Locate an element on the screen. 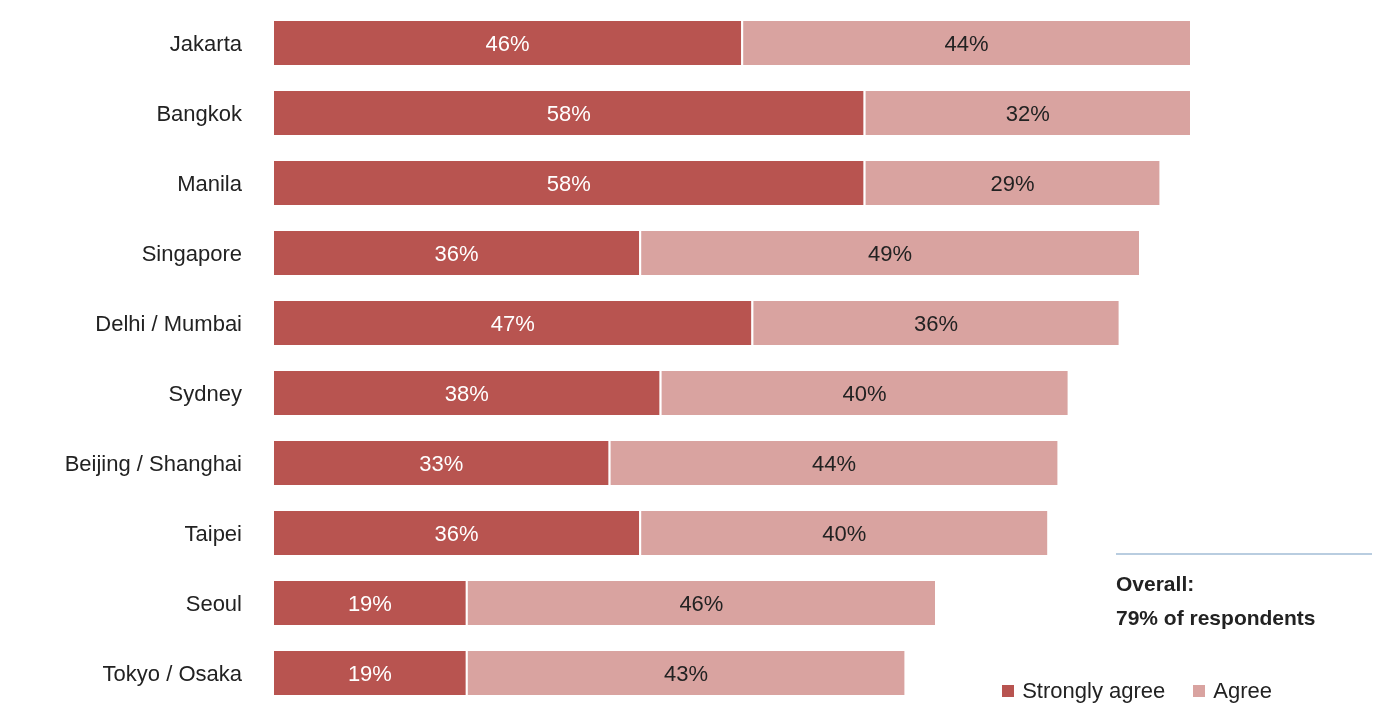 The image size is (1380, 710). y-tick-label: Jakarta is located at coordinates (206, 43).